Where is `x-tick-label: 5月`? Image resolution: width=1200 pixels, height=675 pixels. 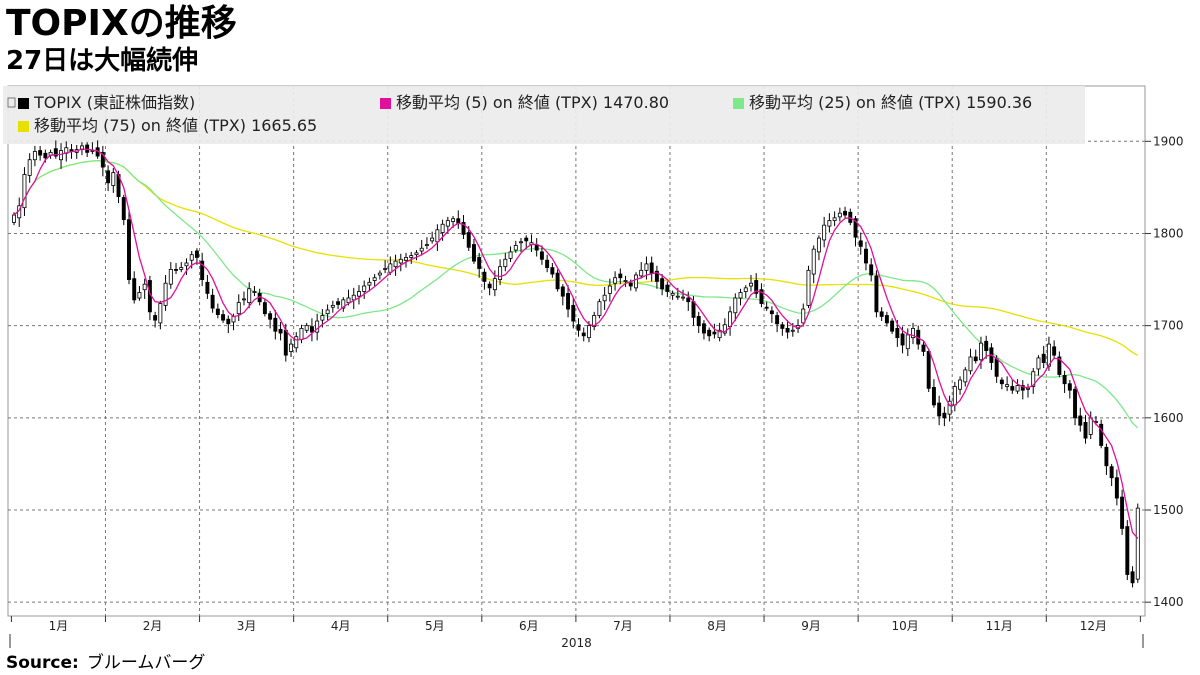 x-tick-label: 5月 is located at coordinates (435, 626).